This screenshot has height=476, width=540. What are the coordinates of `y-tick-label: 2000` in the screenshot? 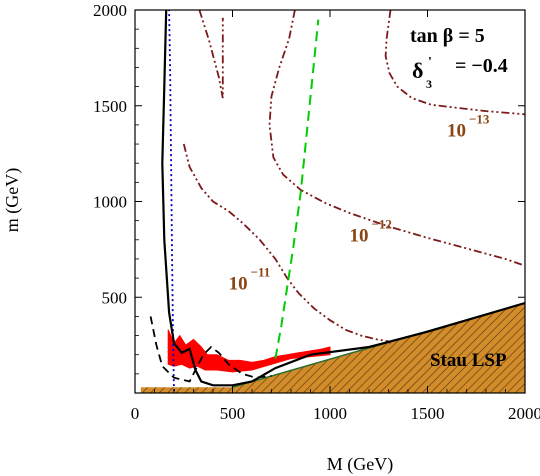 It's located at (110, 10).